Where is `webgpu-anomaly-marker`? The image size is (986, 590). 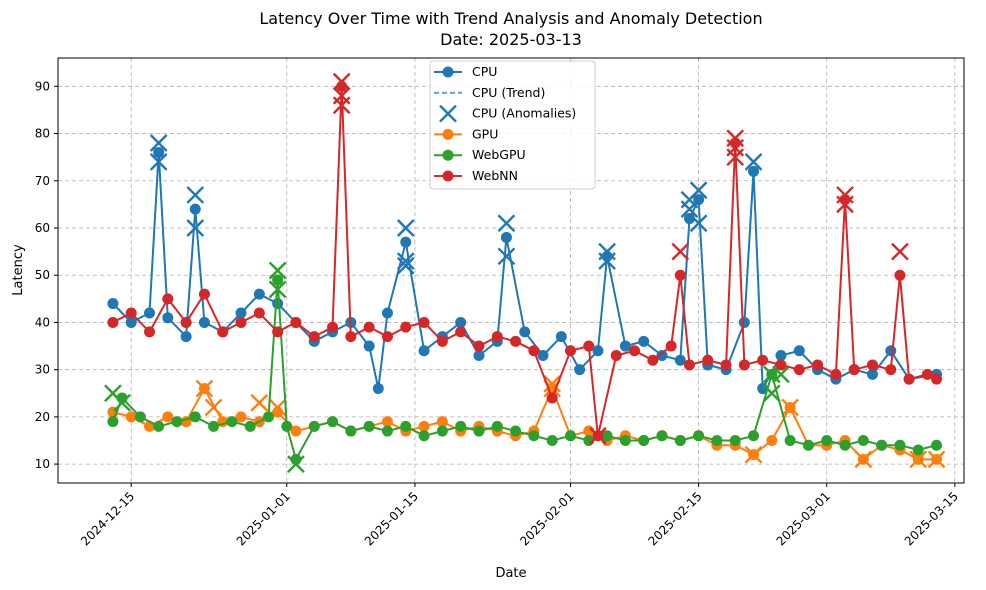 webgpu-anomaly-marker is located at coordinates (277, 270).